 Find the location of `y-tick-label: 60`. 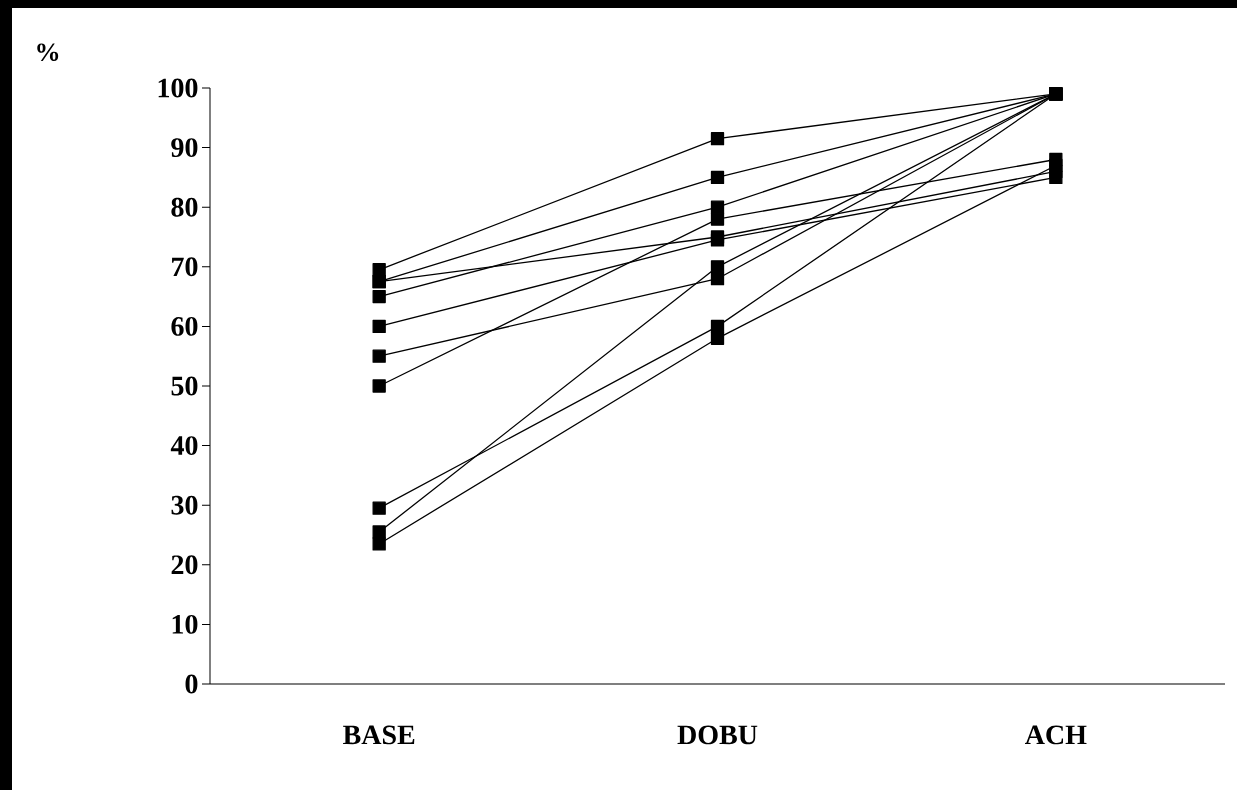

y-tick-label: 60 is located at coordinates (184, 326).